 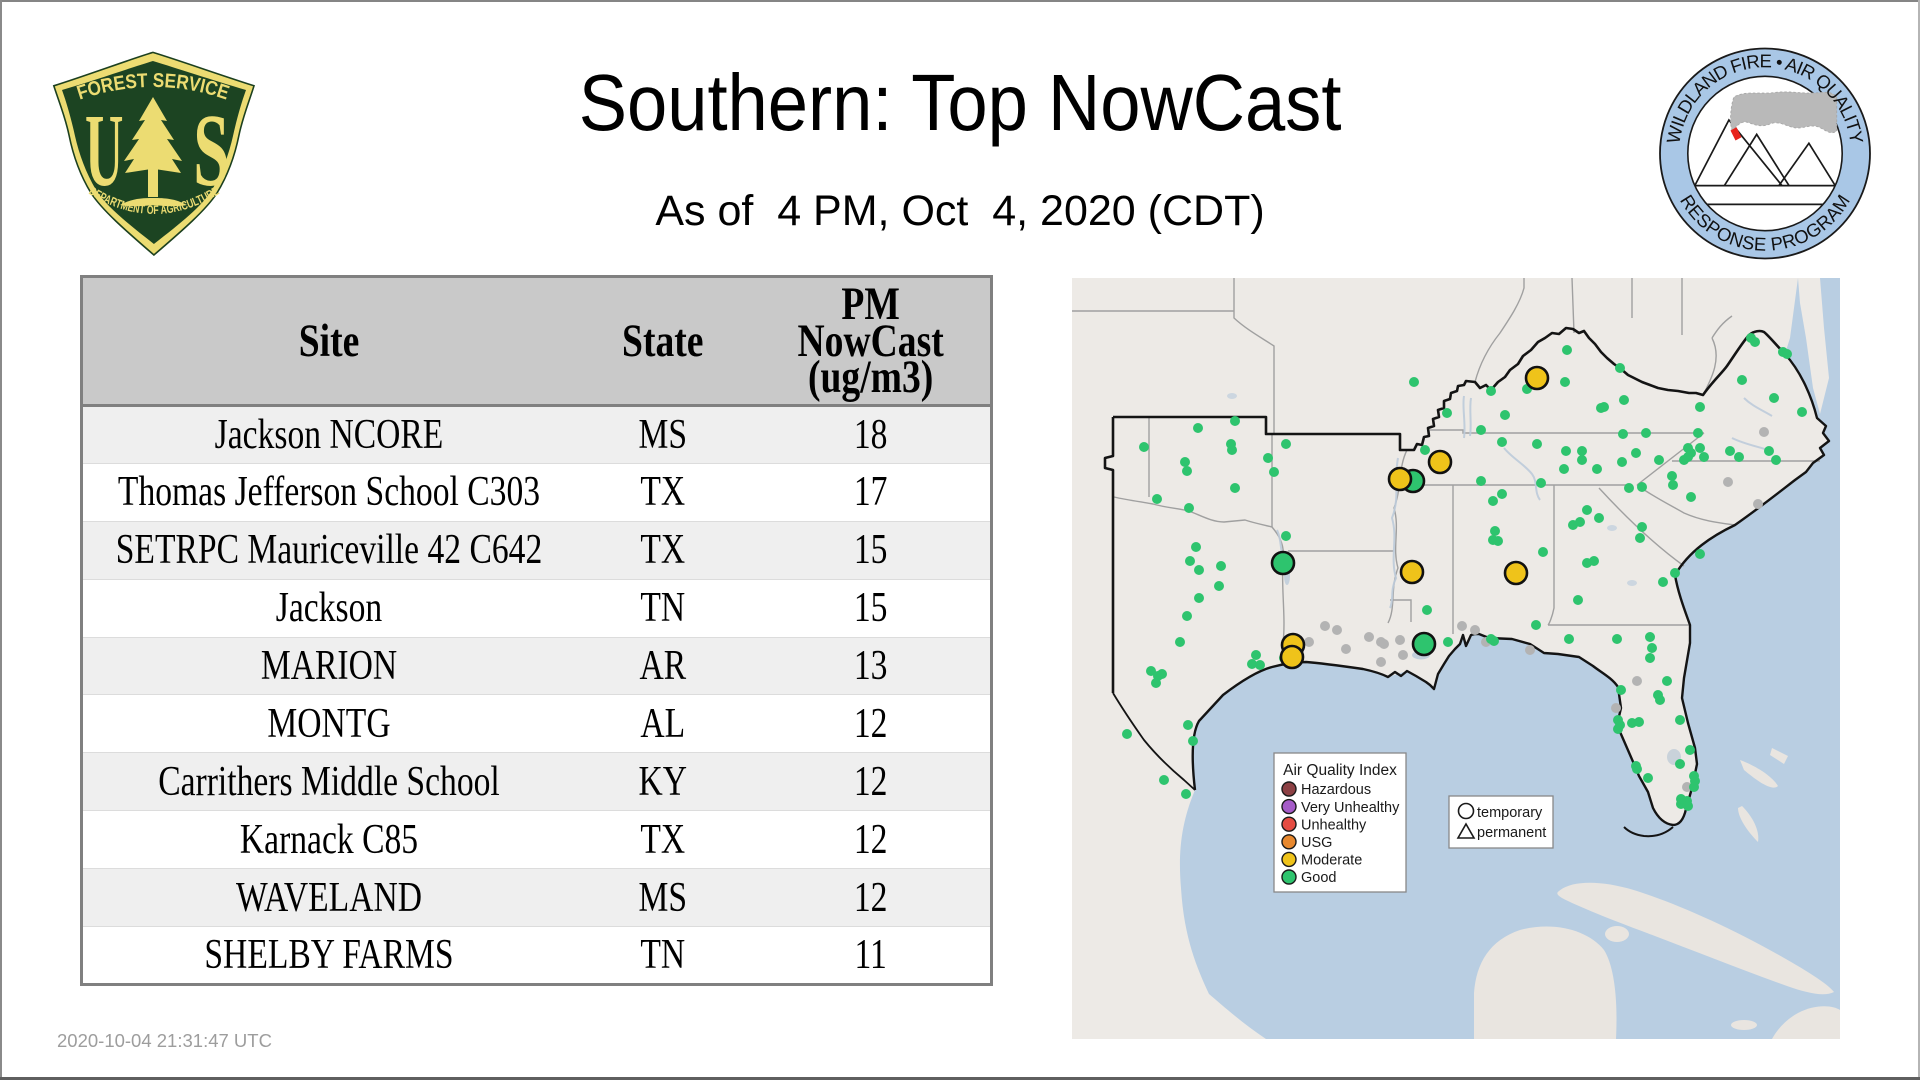 What do you see at coordinates (1336, 790) in the screenshot?
I see `svg-text: Hazardous` at bounding box center [1336, 790].